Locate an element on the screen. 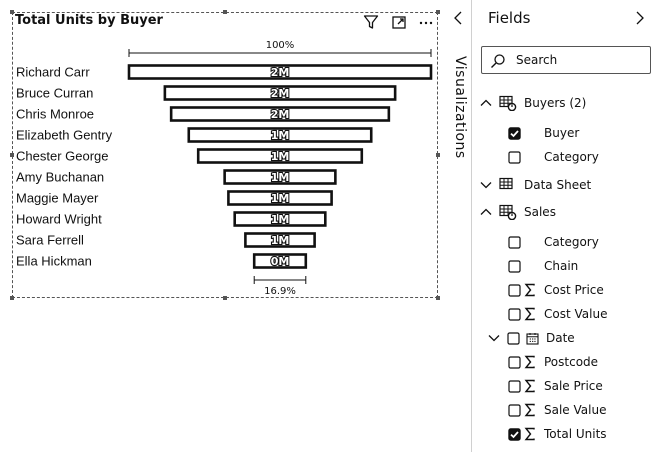  category-label: Chris Monroe is located at coordinates (55, 114).